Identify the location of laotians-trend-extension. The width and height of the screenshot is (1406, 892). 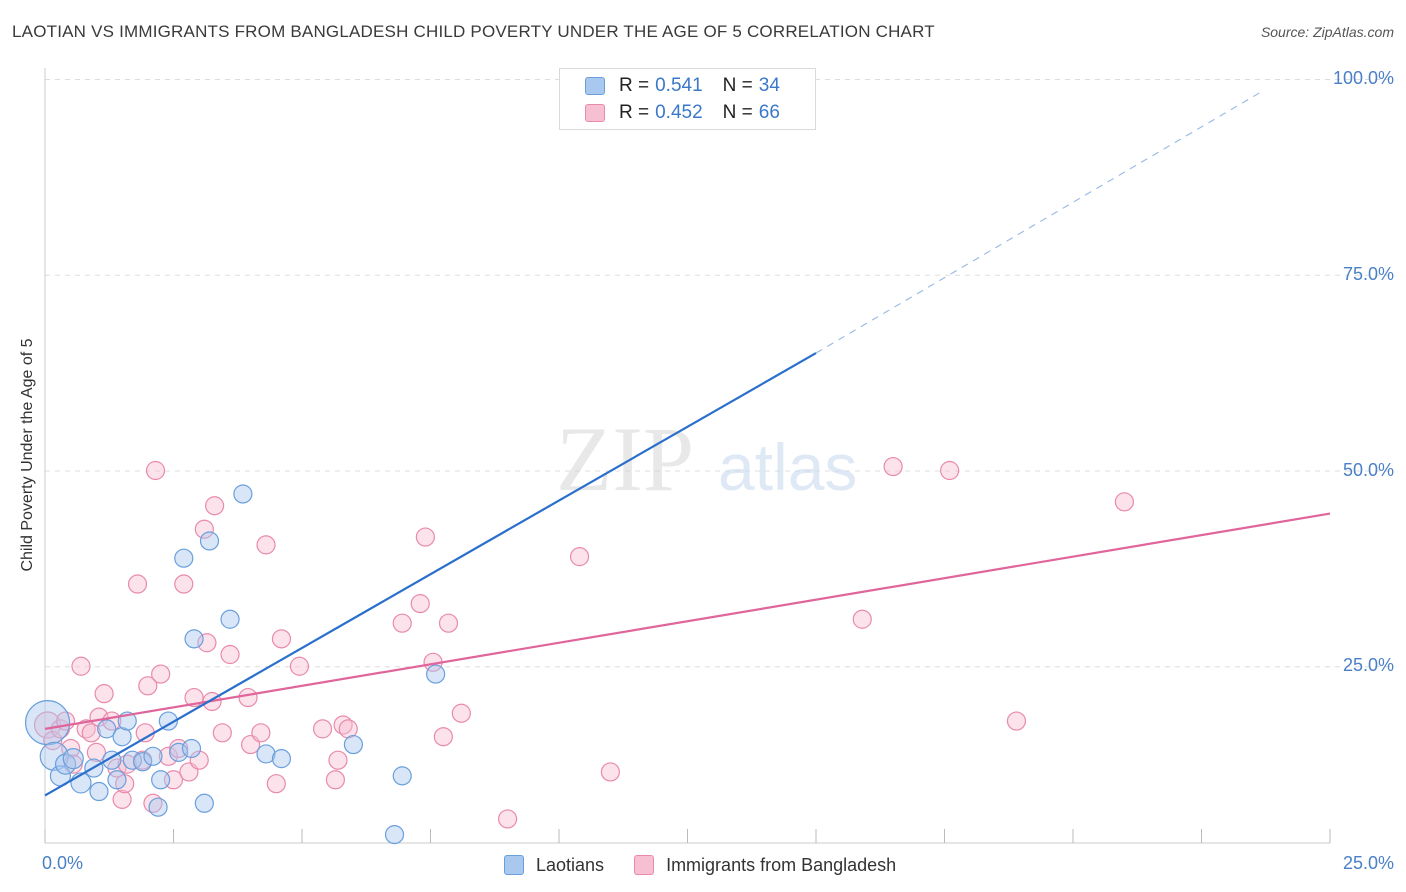
(1039, 222).